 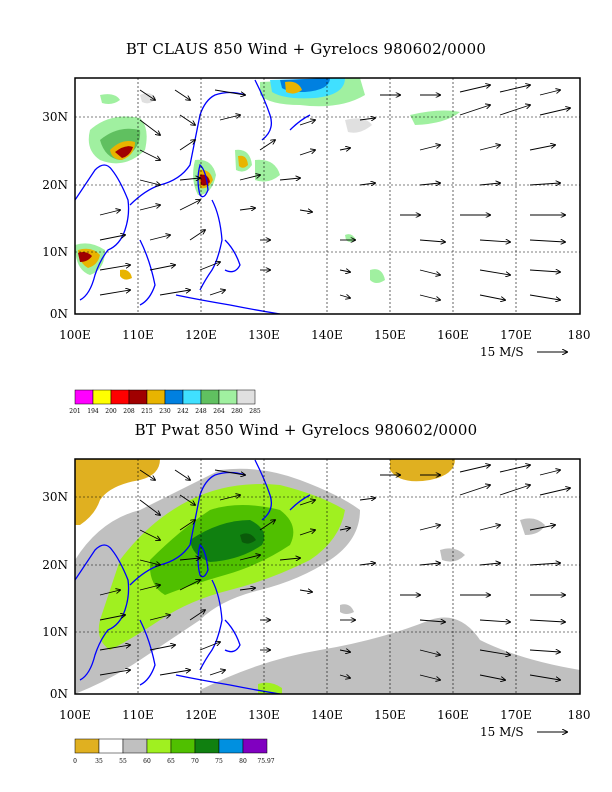 What do you see at coordinates (201, 411) in the screenshot?
I see `colorbar-label: 248` at bounding box center [201, 411].